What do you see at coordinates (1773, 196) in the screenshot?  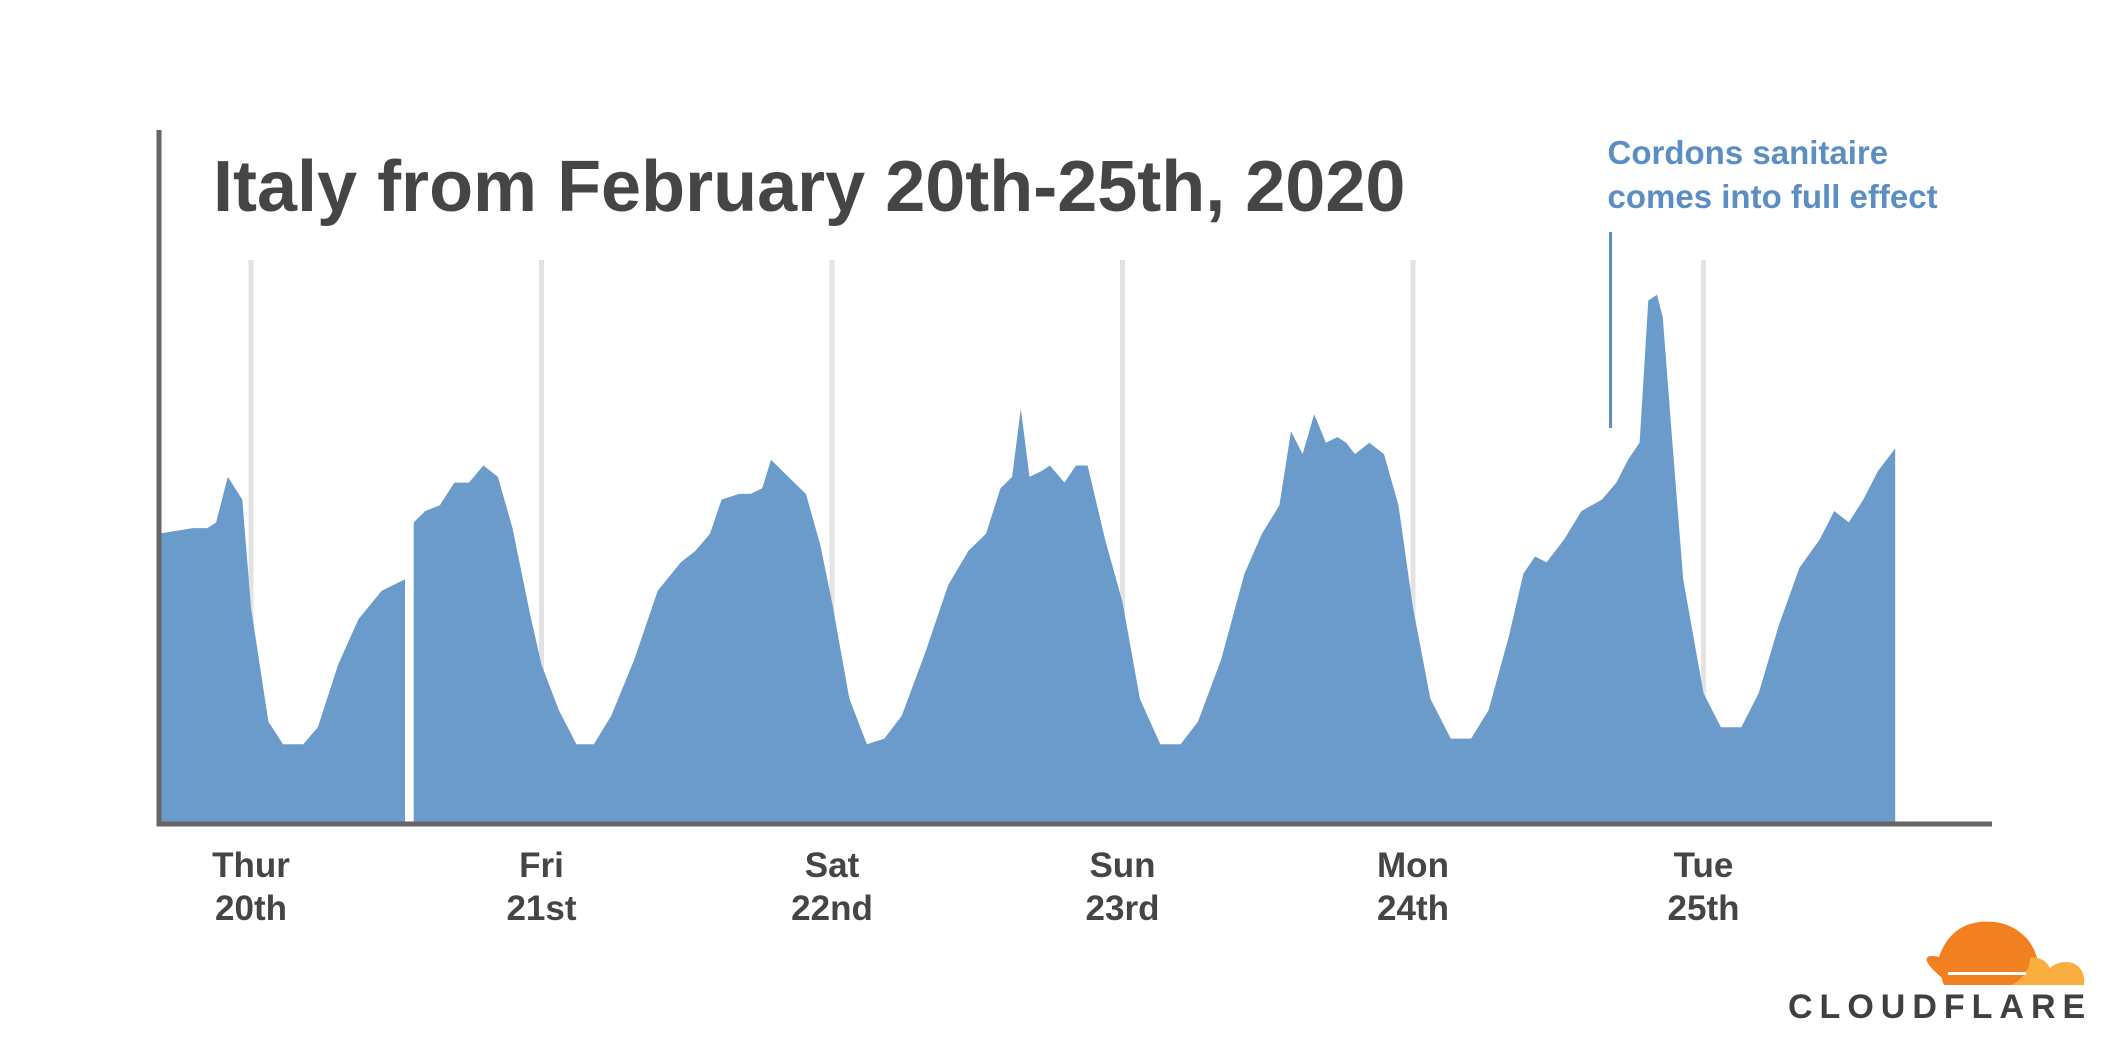 I see `annotation-text-line-2: comes into full effect` at bounding box center [1773, 196].